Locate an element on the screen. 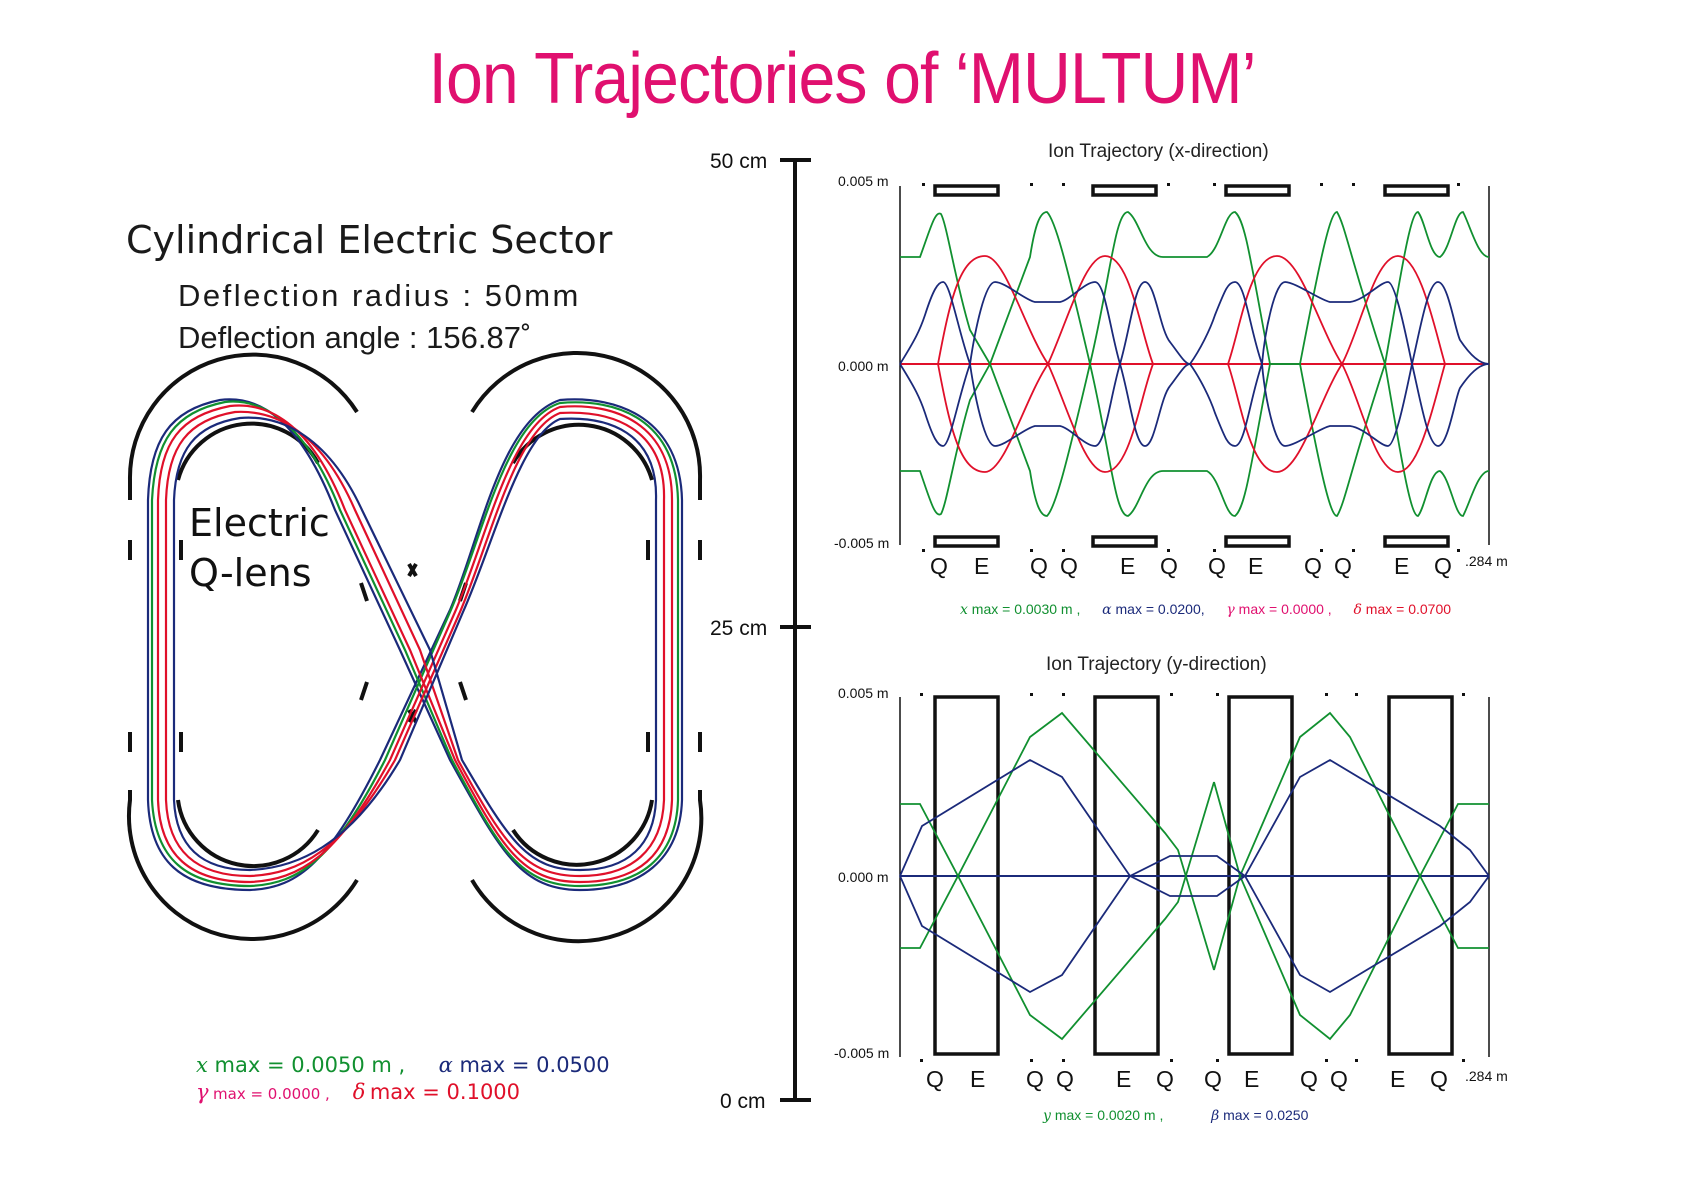 The width and height of the screenshot is (1684, 1190). alpha-max-value: max = 0.0500 is located at coordinates (534, 1065).